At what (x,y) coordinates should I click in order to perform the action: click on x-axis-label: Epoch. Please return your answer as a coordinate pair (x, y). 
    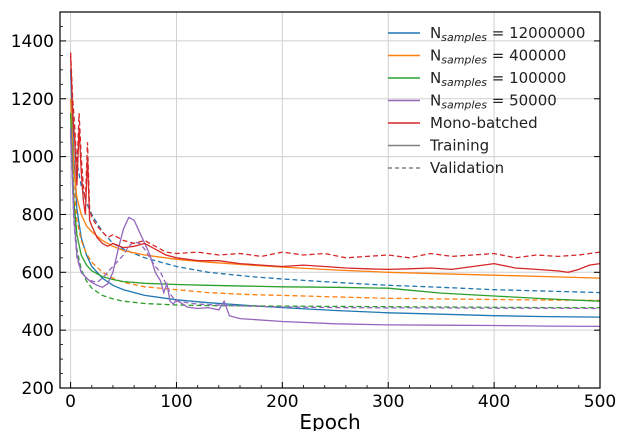
    Looking at the image, I should click on (329, 420).